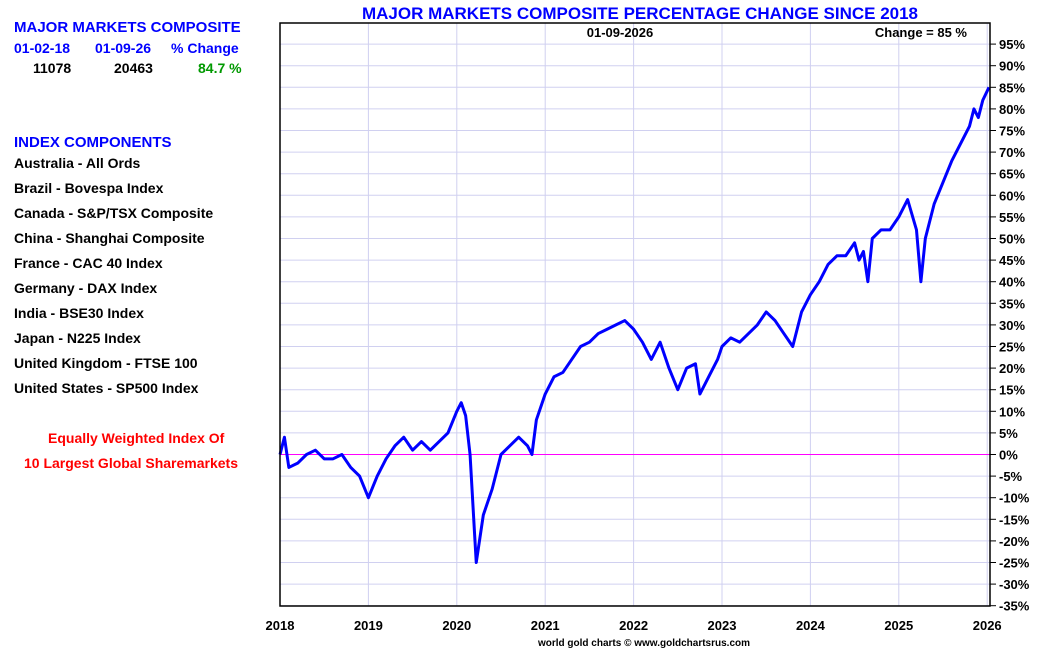 This screenshot has width=1050, height=650. I want to click on component-item: China - Shanghai Composite, so click(109, 238).